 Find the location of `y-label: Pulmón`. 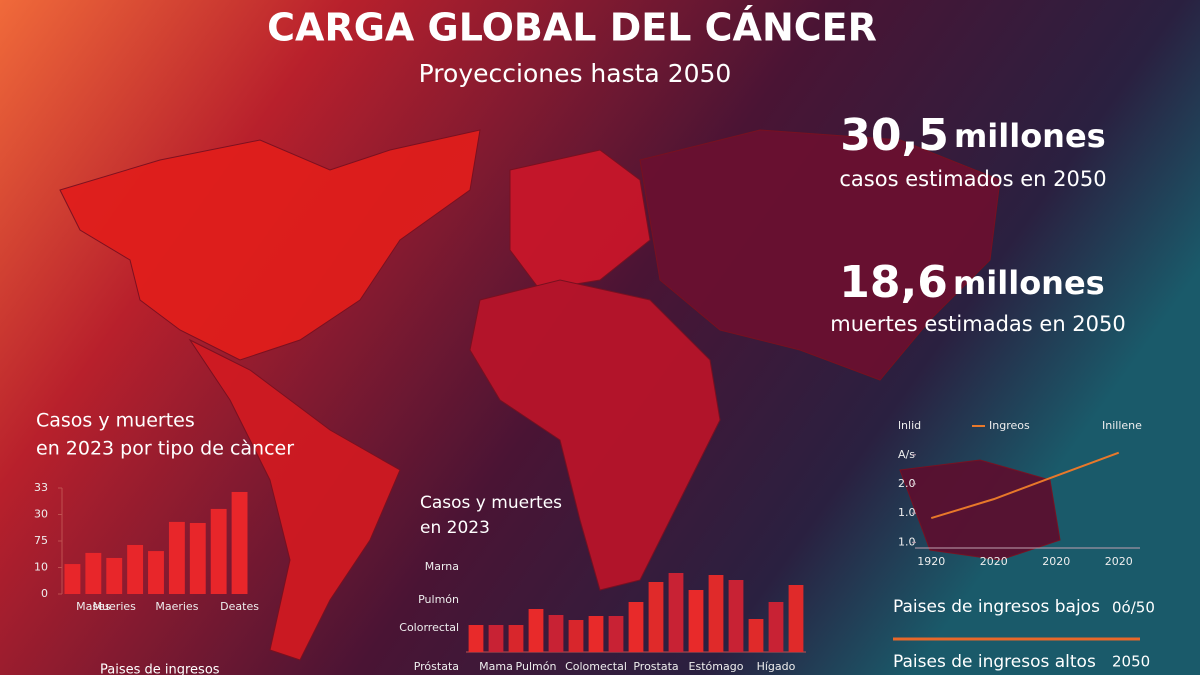

y-label: Pulmón is located at coordinates (438, 599).